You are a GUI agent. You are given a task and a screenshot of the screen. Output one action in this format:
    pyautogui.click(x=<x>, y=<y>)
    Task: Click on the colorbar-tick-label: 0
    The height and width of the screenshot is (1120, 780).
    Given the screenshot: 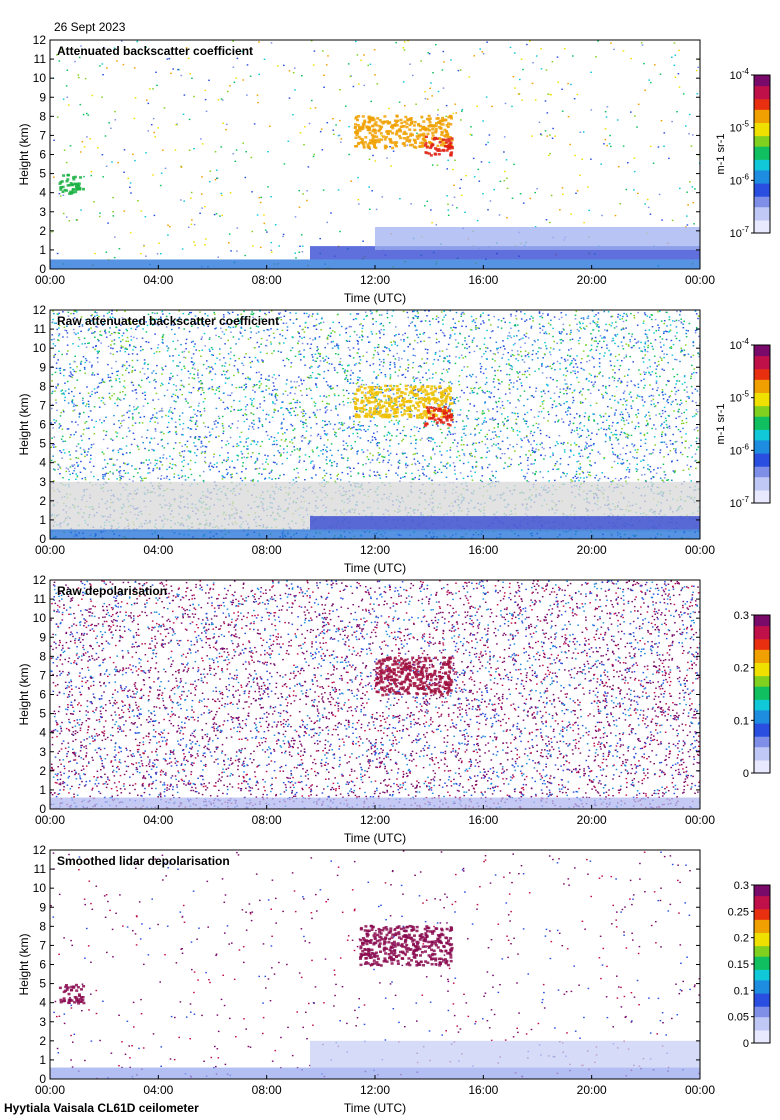 What is the action you would take?
    pyautogui.click(x=746, y=1044)
    